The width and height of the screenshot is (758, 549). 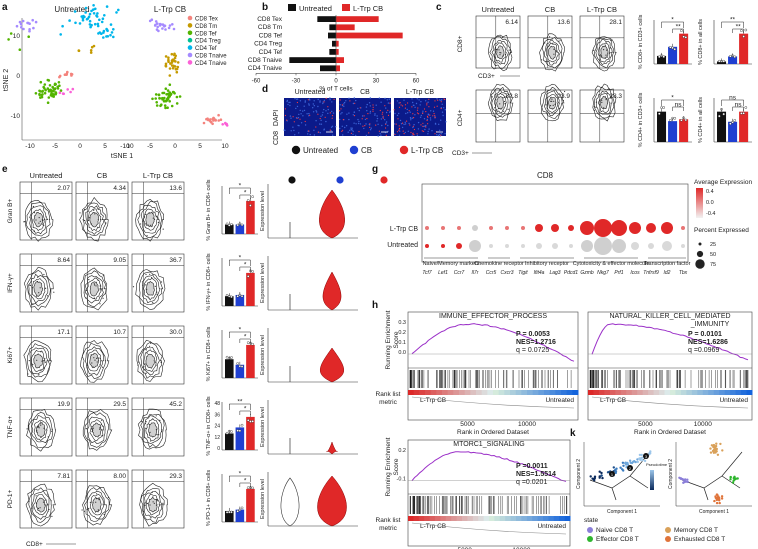 I want to click on flow-row-plot: 13.6, so click(x=158, y=211).